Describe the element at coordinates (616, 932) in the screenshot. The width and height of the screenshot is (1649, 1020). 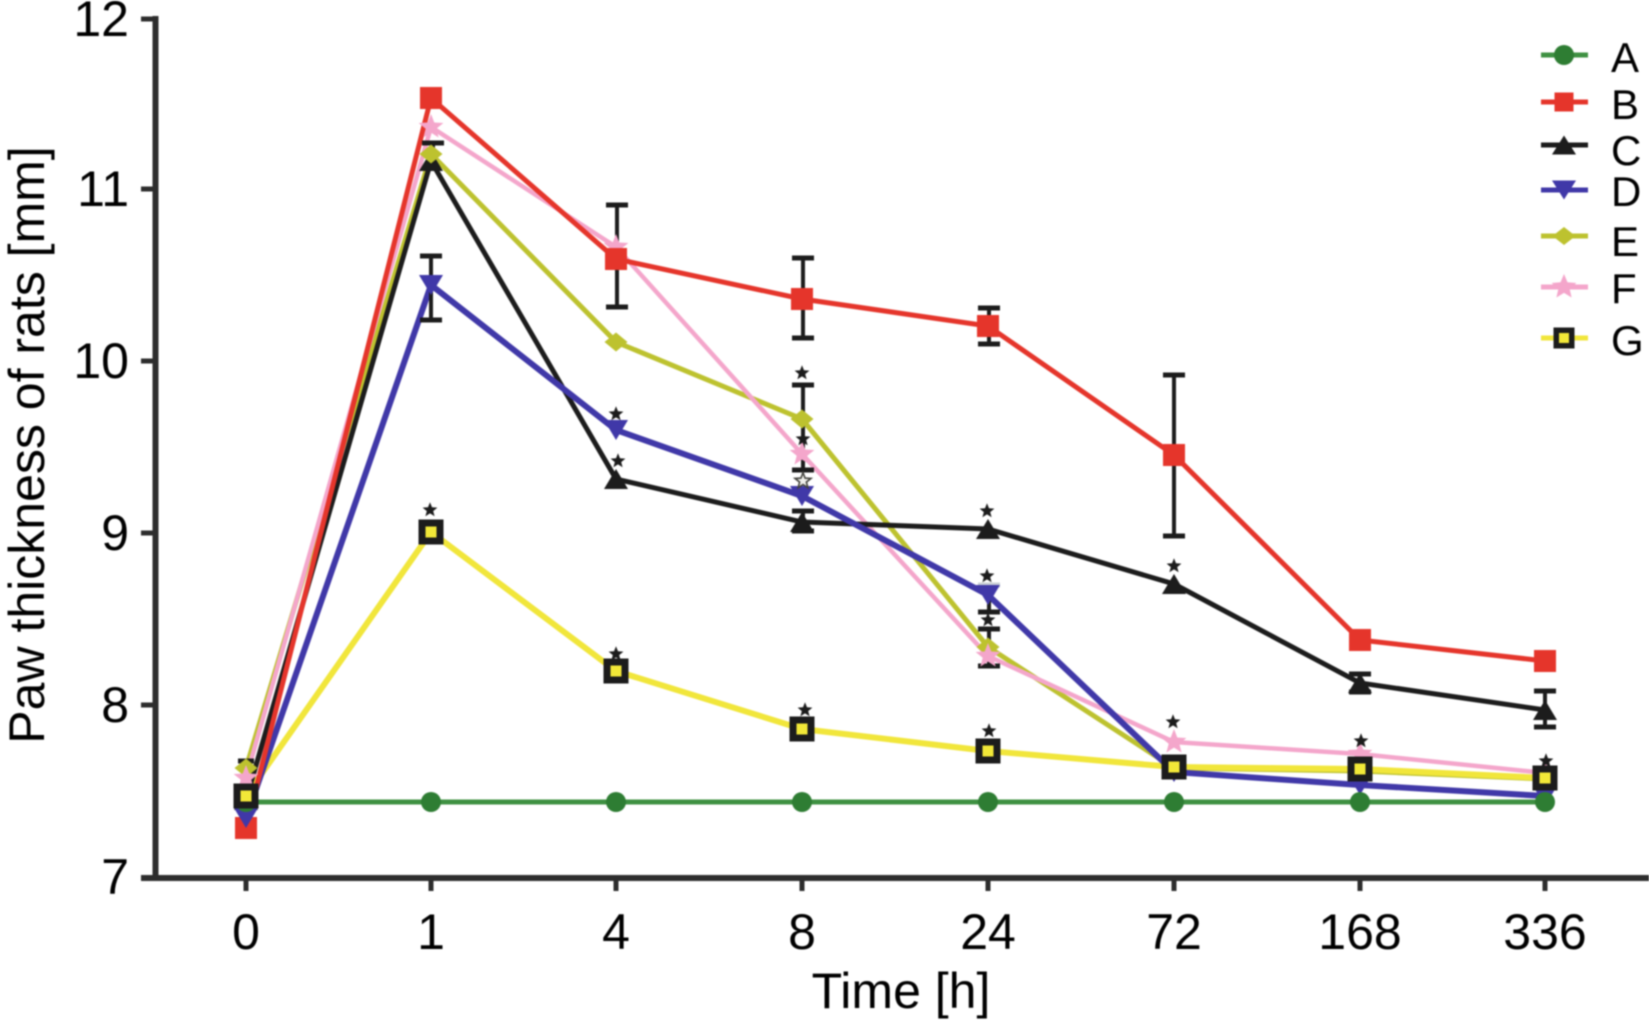
I see `svg-text: 4` at that location.